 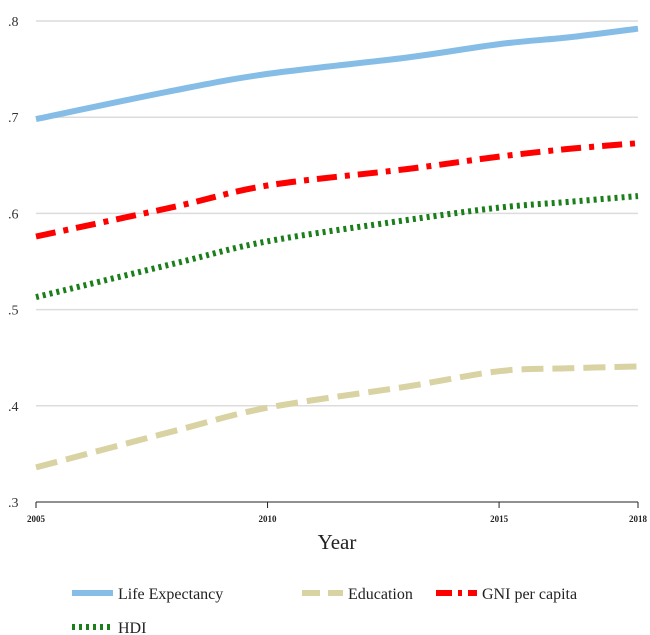 I want to click on x-tick-label: 2015, so click(x=499, y=519).